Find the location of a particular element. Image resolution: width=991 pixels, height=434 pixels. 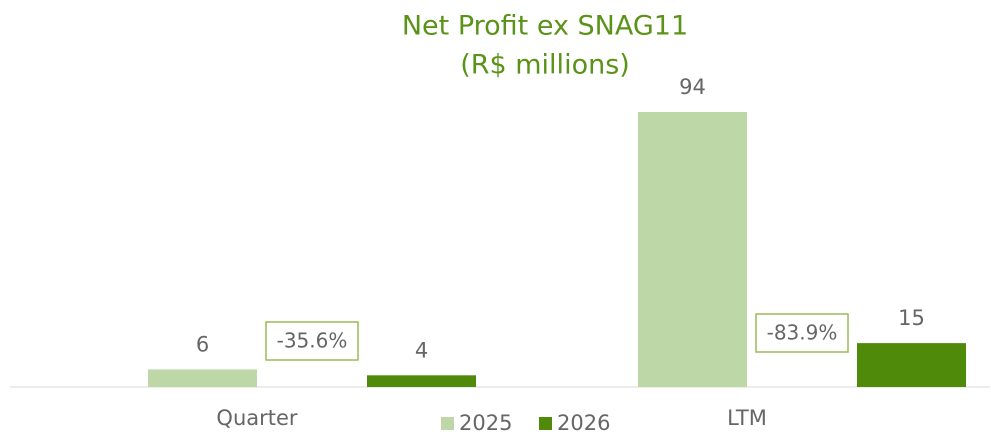

annotation: -35.6% is located at coordinates (312, 341).